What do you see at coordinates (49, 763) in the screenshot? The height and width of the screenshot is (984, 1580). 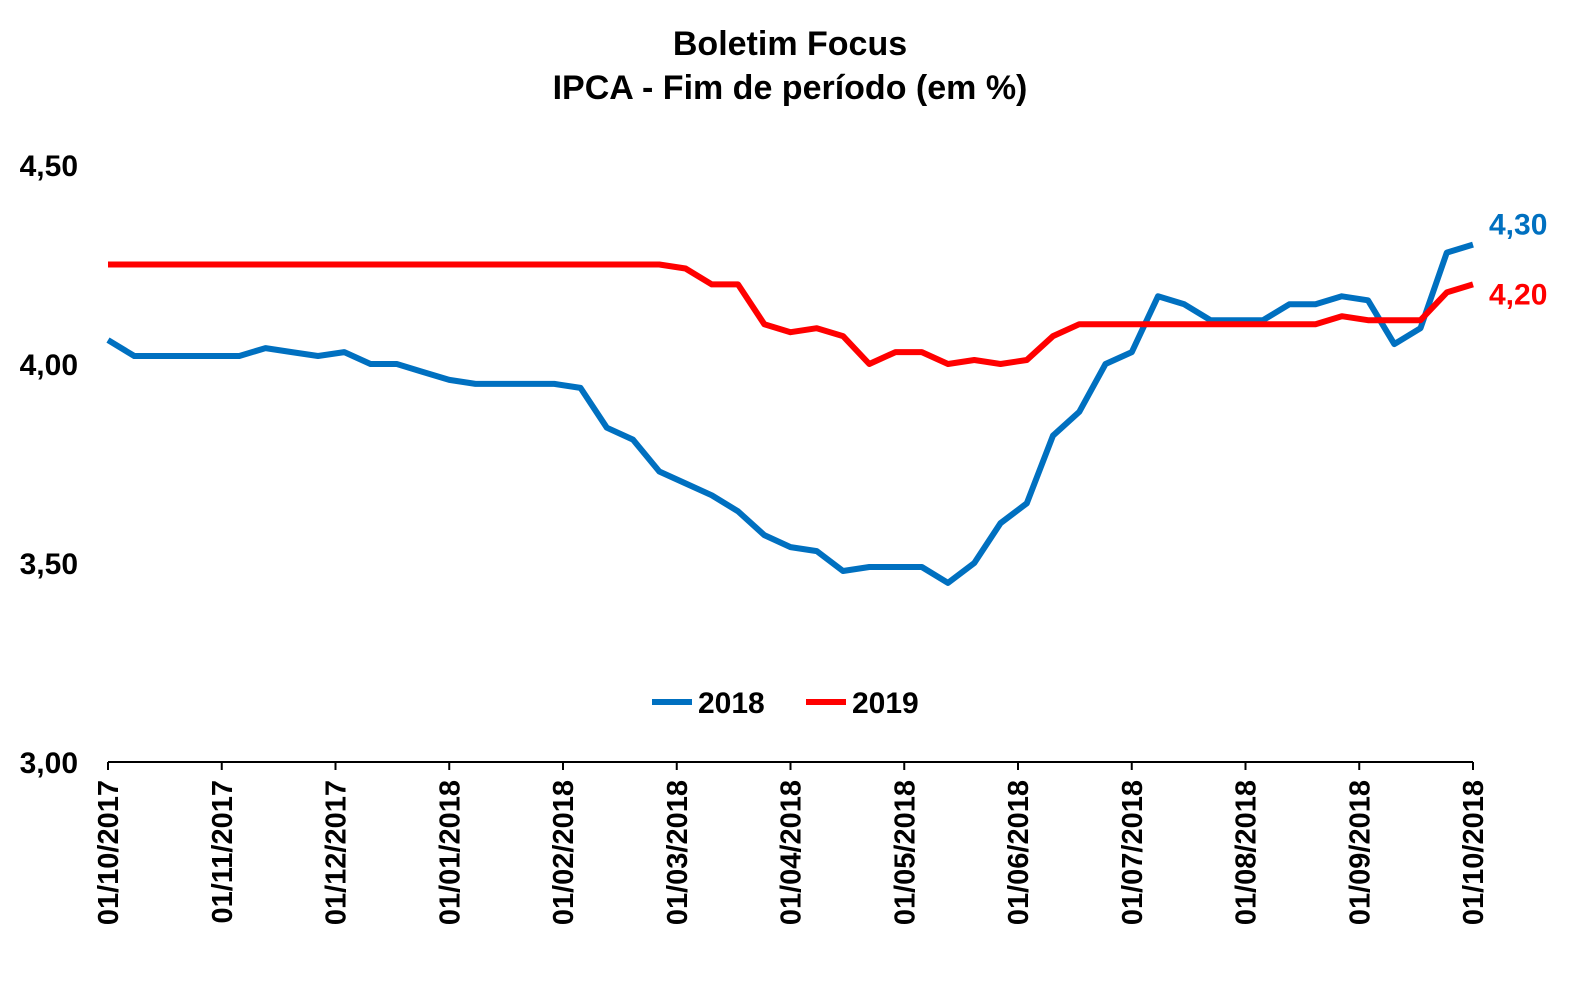 I see `y-tick-label: 3,00` at bounding box center [49, 763].